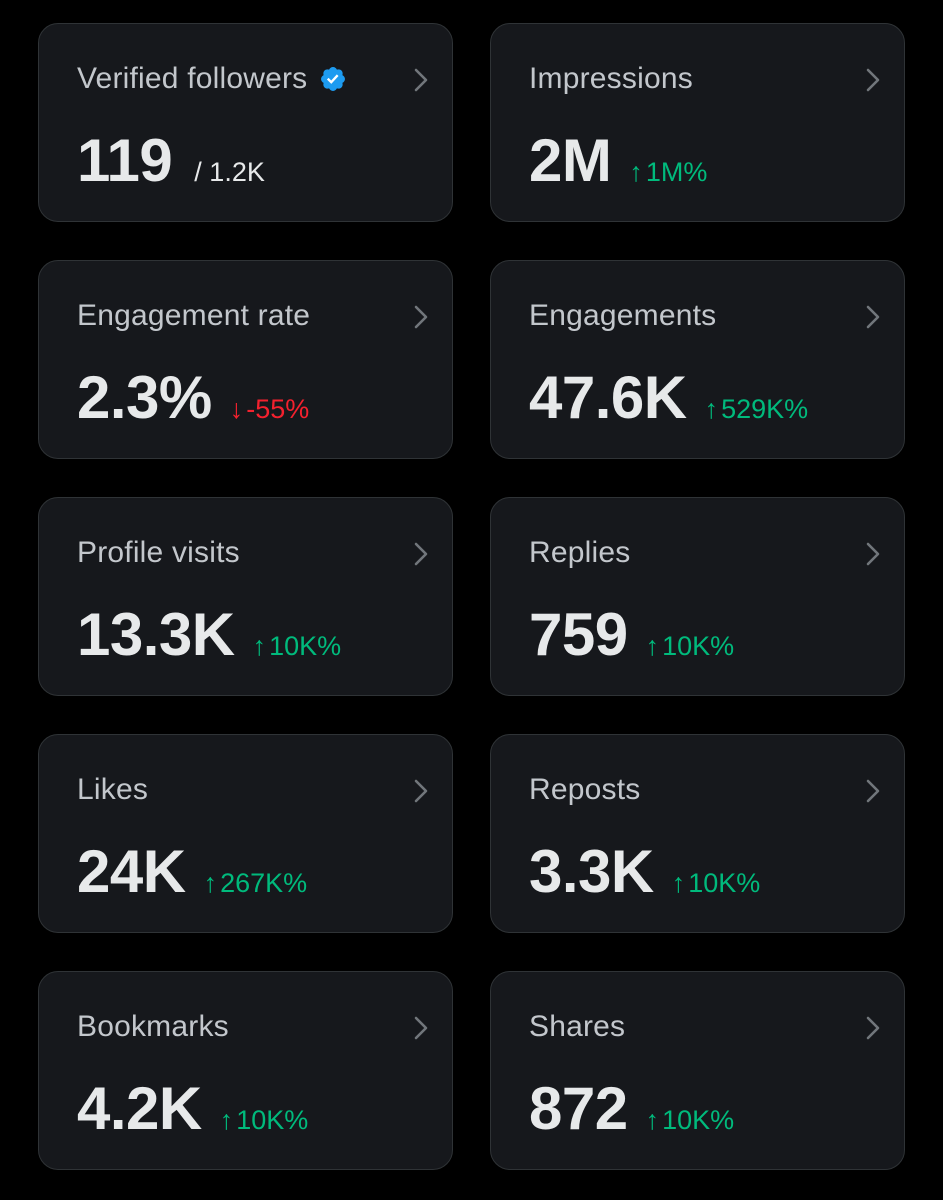 Image resolution: width=943 pixels, height=1200 pixels. I want to click on metric-label: Reposts, so click(585, 789).